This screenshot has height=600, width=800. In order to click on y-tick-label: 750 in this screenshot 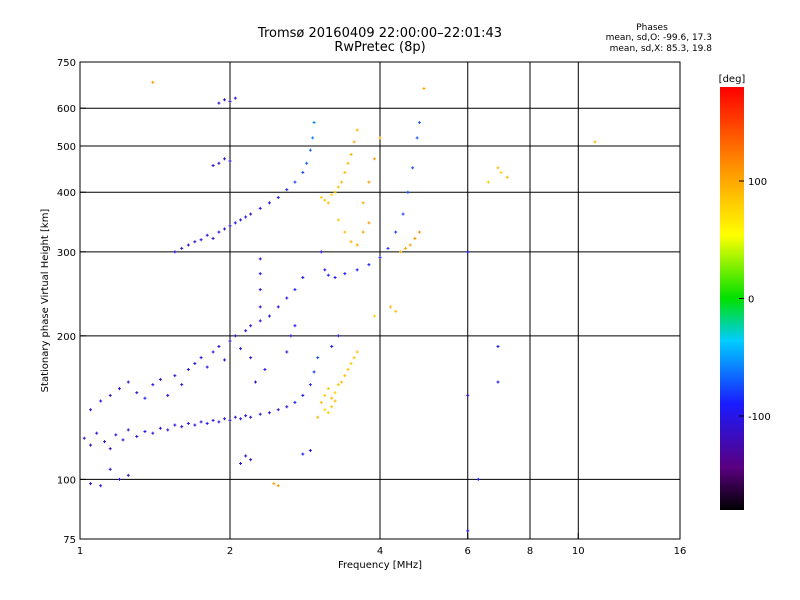, I will do `click(66, 63)`.